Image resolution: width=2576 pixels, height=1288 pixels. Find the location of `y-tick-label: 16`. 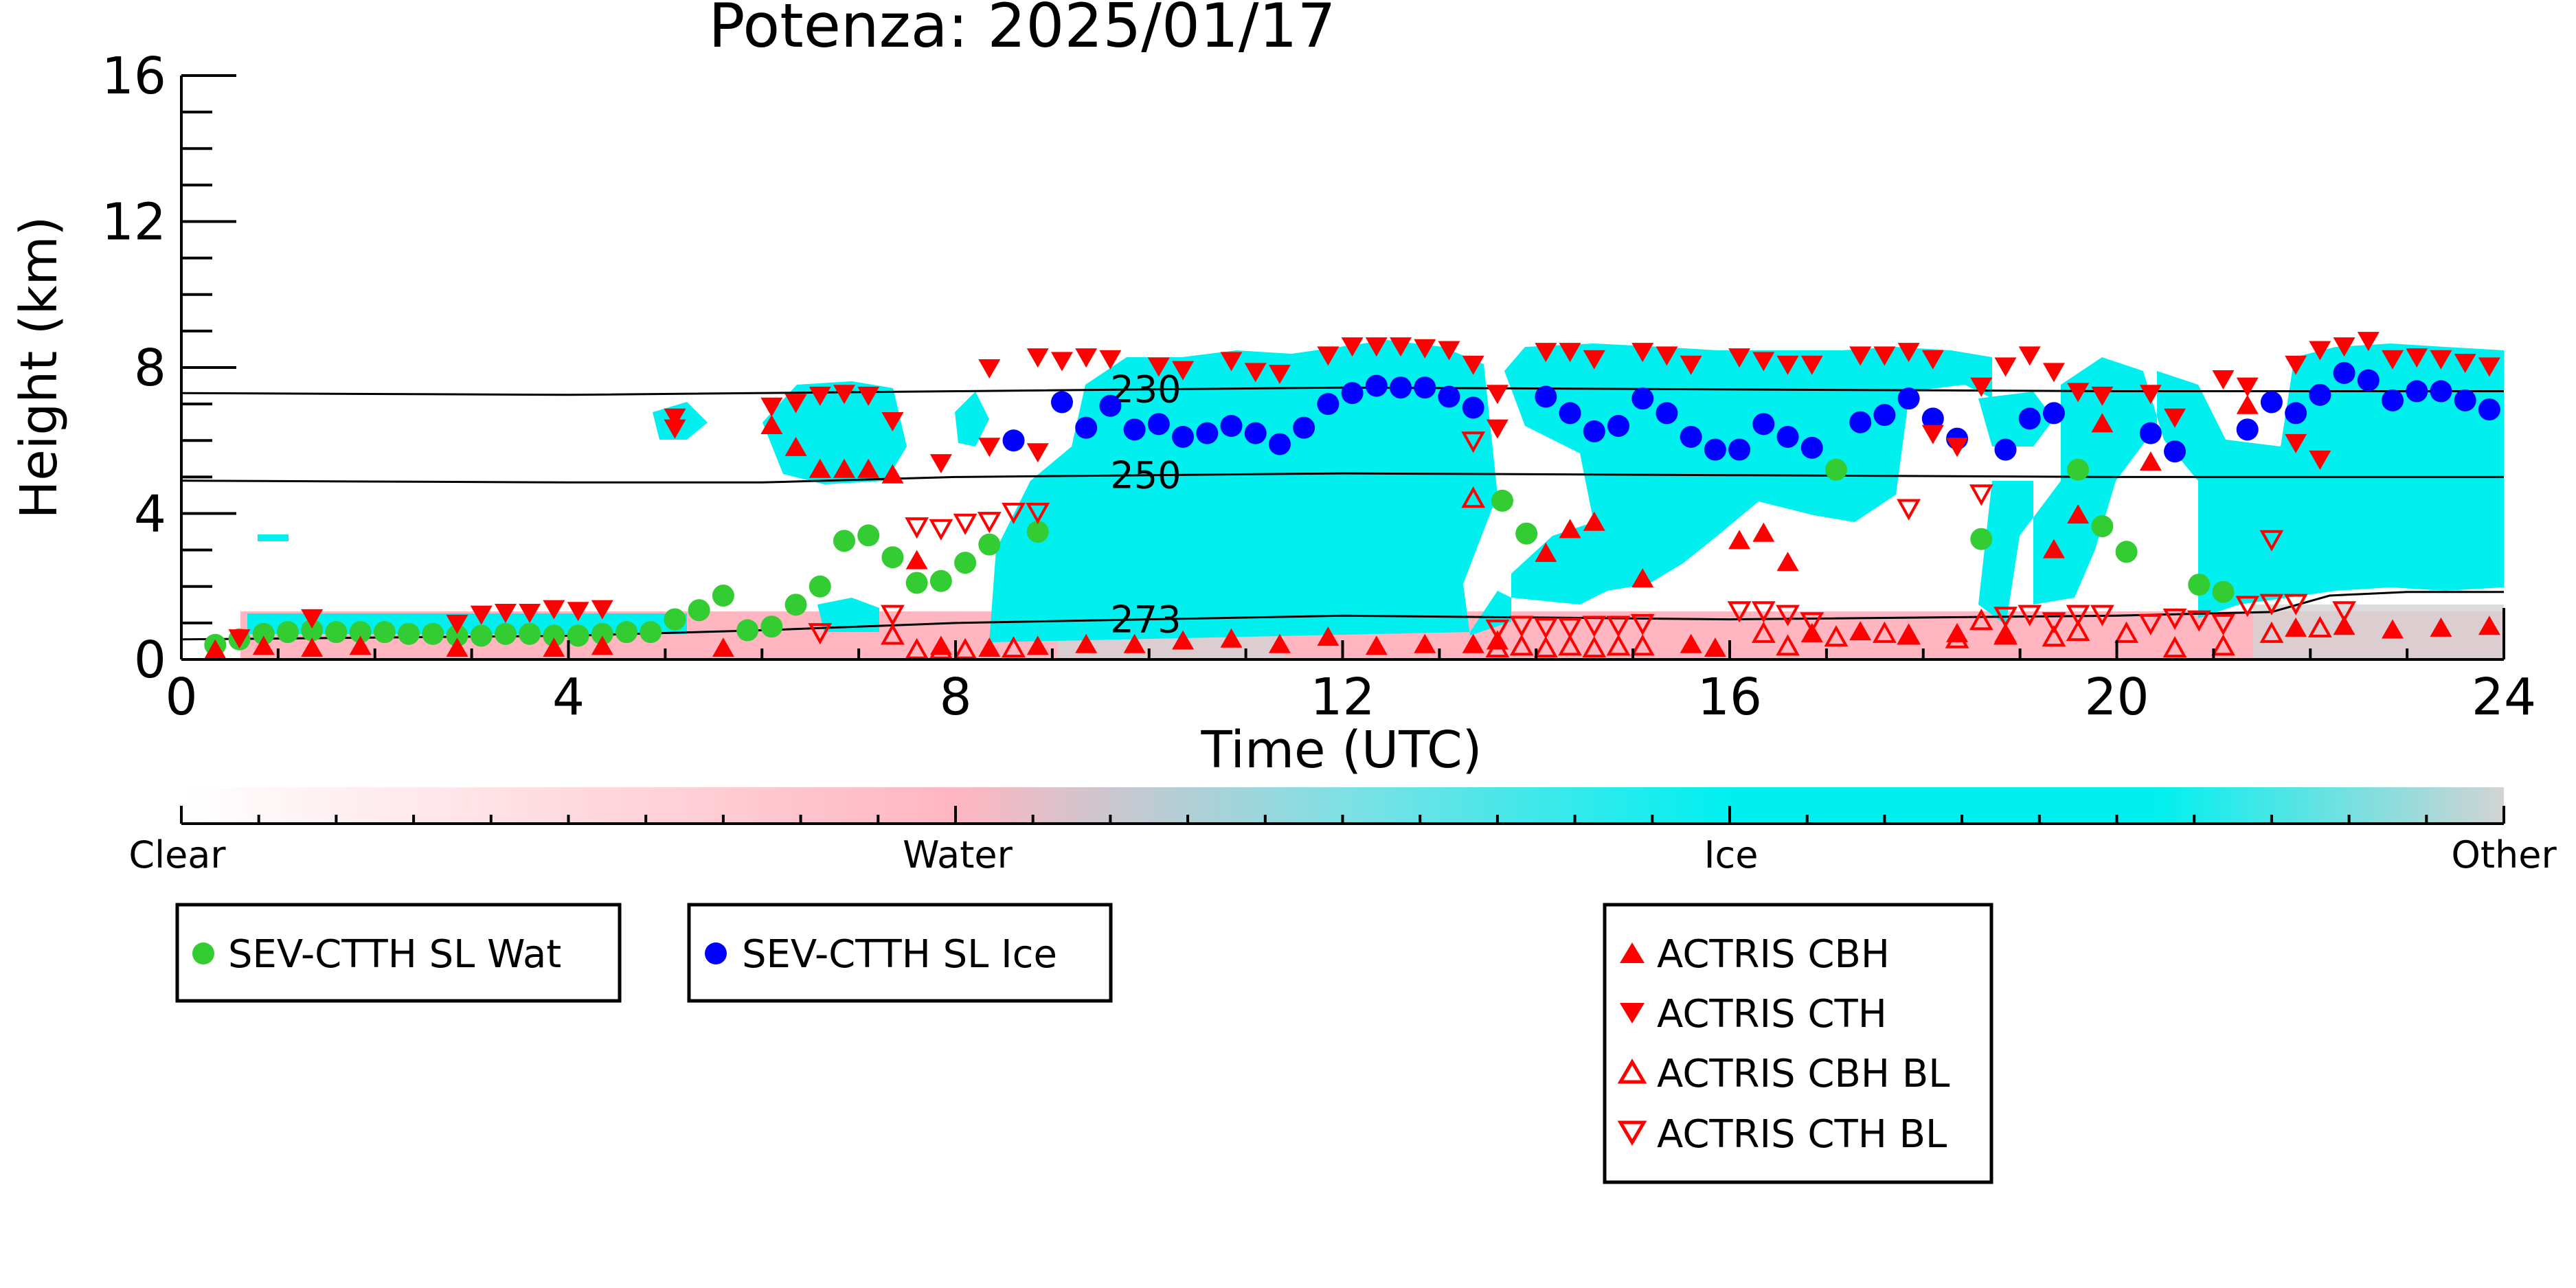

y-tick-label: 16 is located at coordinates (134, 76).